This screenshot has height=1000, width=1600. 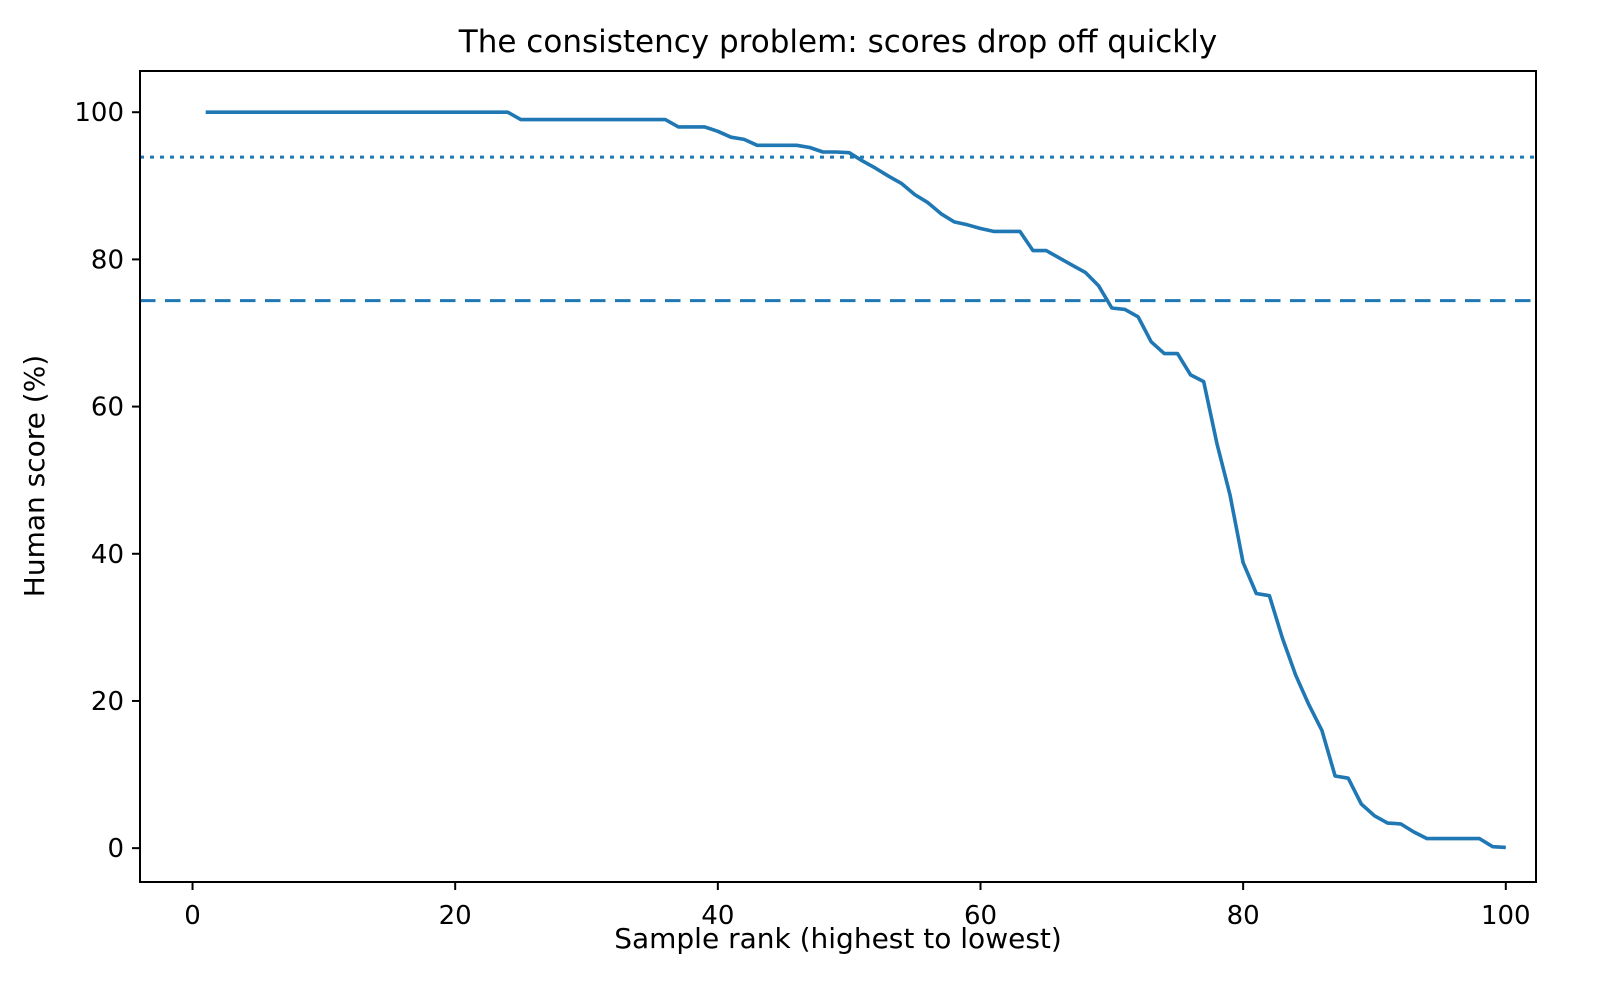 I want to click on y-tick-label: 40, so click(x=107, y=555).